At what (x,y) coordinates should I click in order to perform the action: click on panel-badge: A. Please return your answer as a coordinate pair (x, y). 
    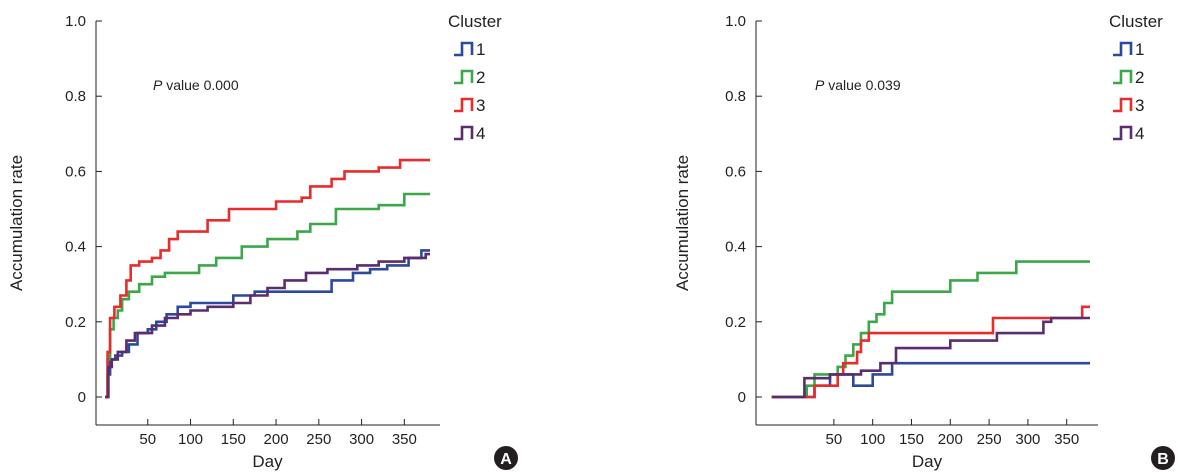
    Looking at the image, I should click on (506, 458).